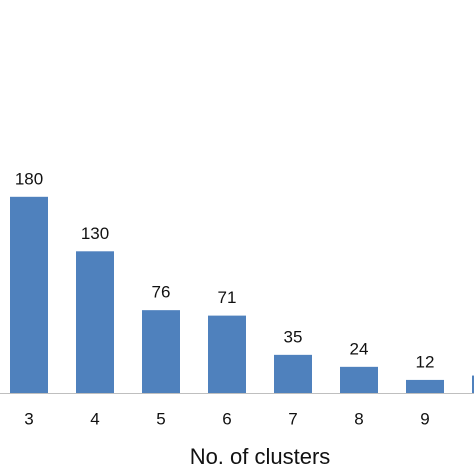  What do you see at coordinates (160, 418) in the screenshot?
I see `x-tick-label: 5` at bounding box center [160, 418].